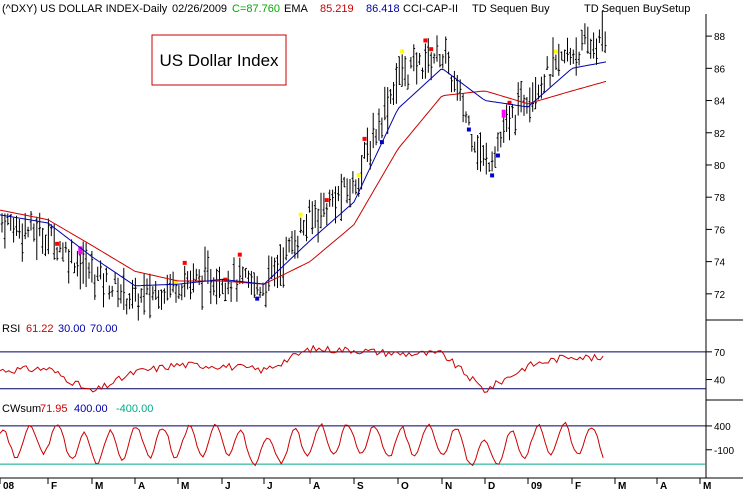 The image size is (743, 493). What do you see at coordinates (537, 486) in the screenshot?
I see `month-label-12: 09` at bounding box center [537, 486].